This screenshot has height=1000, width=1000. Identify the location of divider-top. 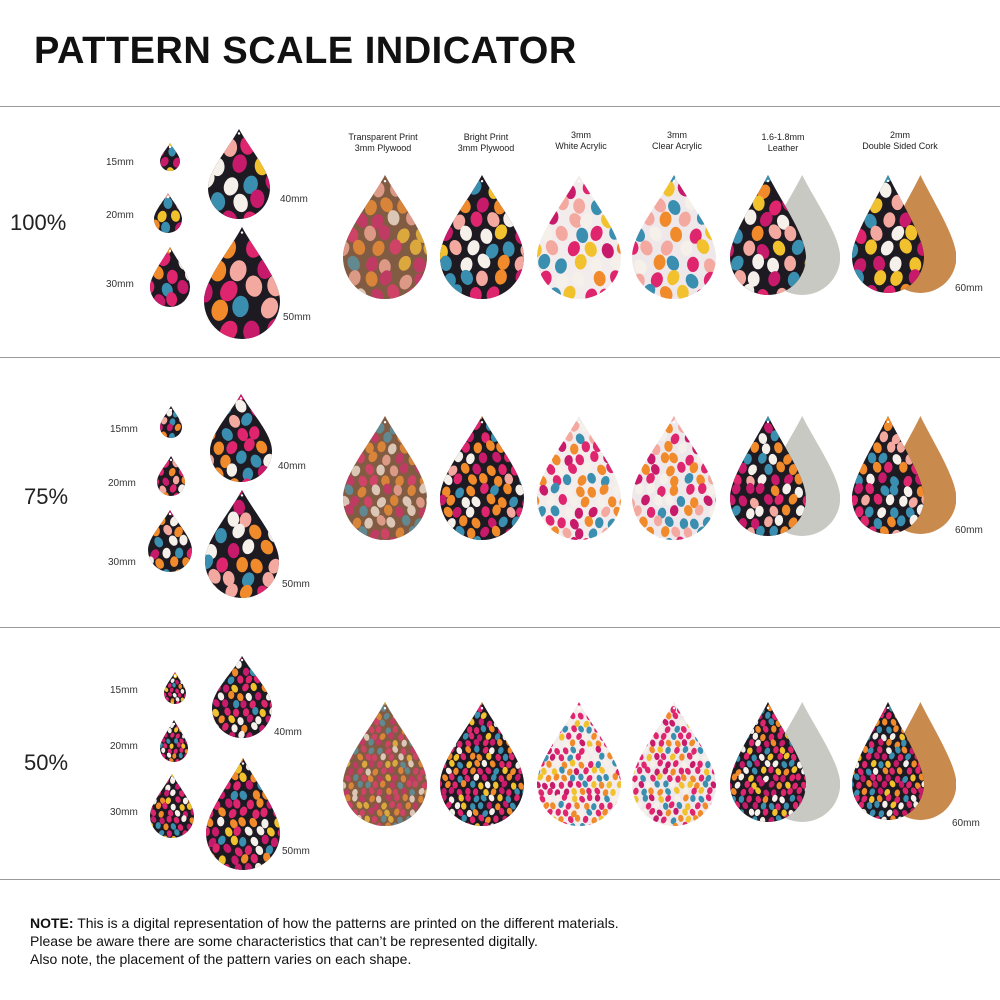
(500, 106).